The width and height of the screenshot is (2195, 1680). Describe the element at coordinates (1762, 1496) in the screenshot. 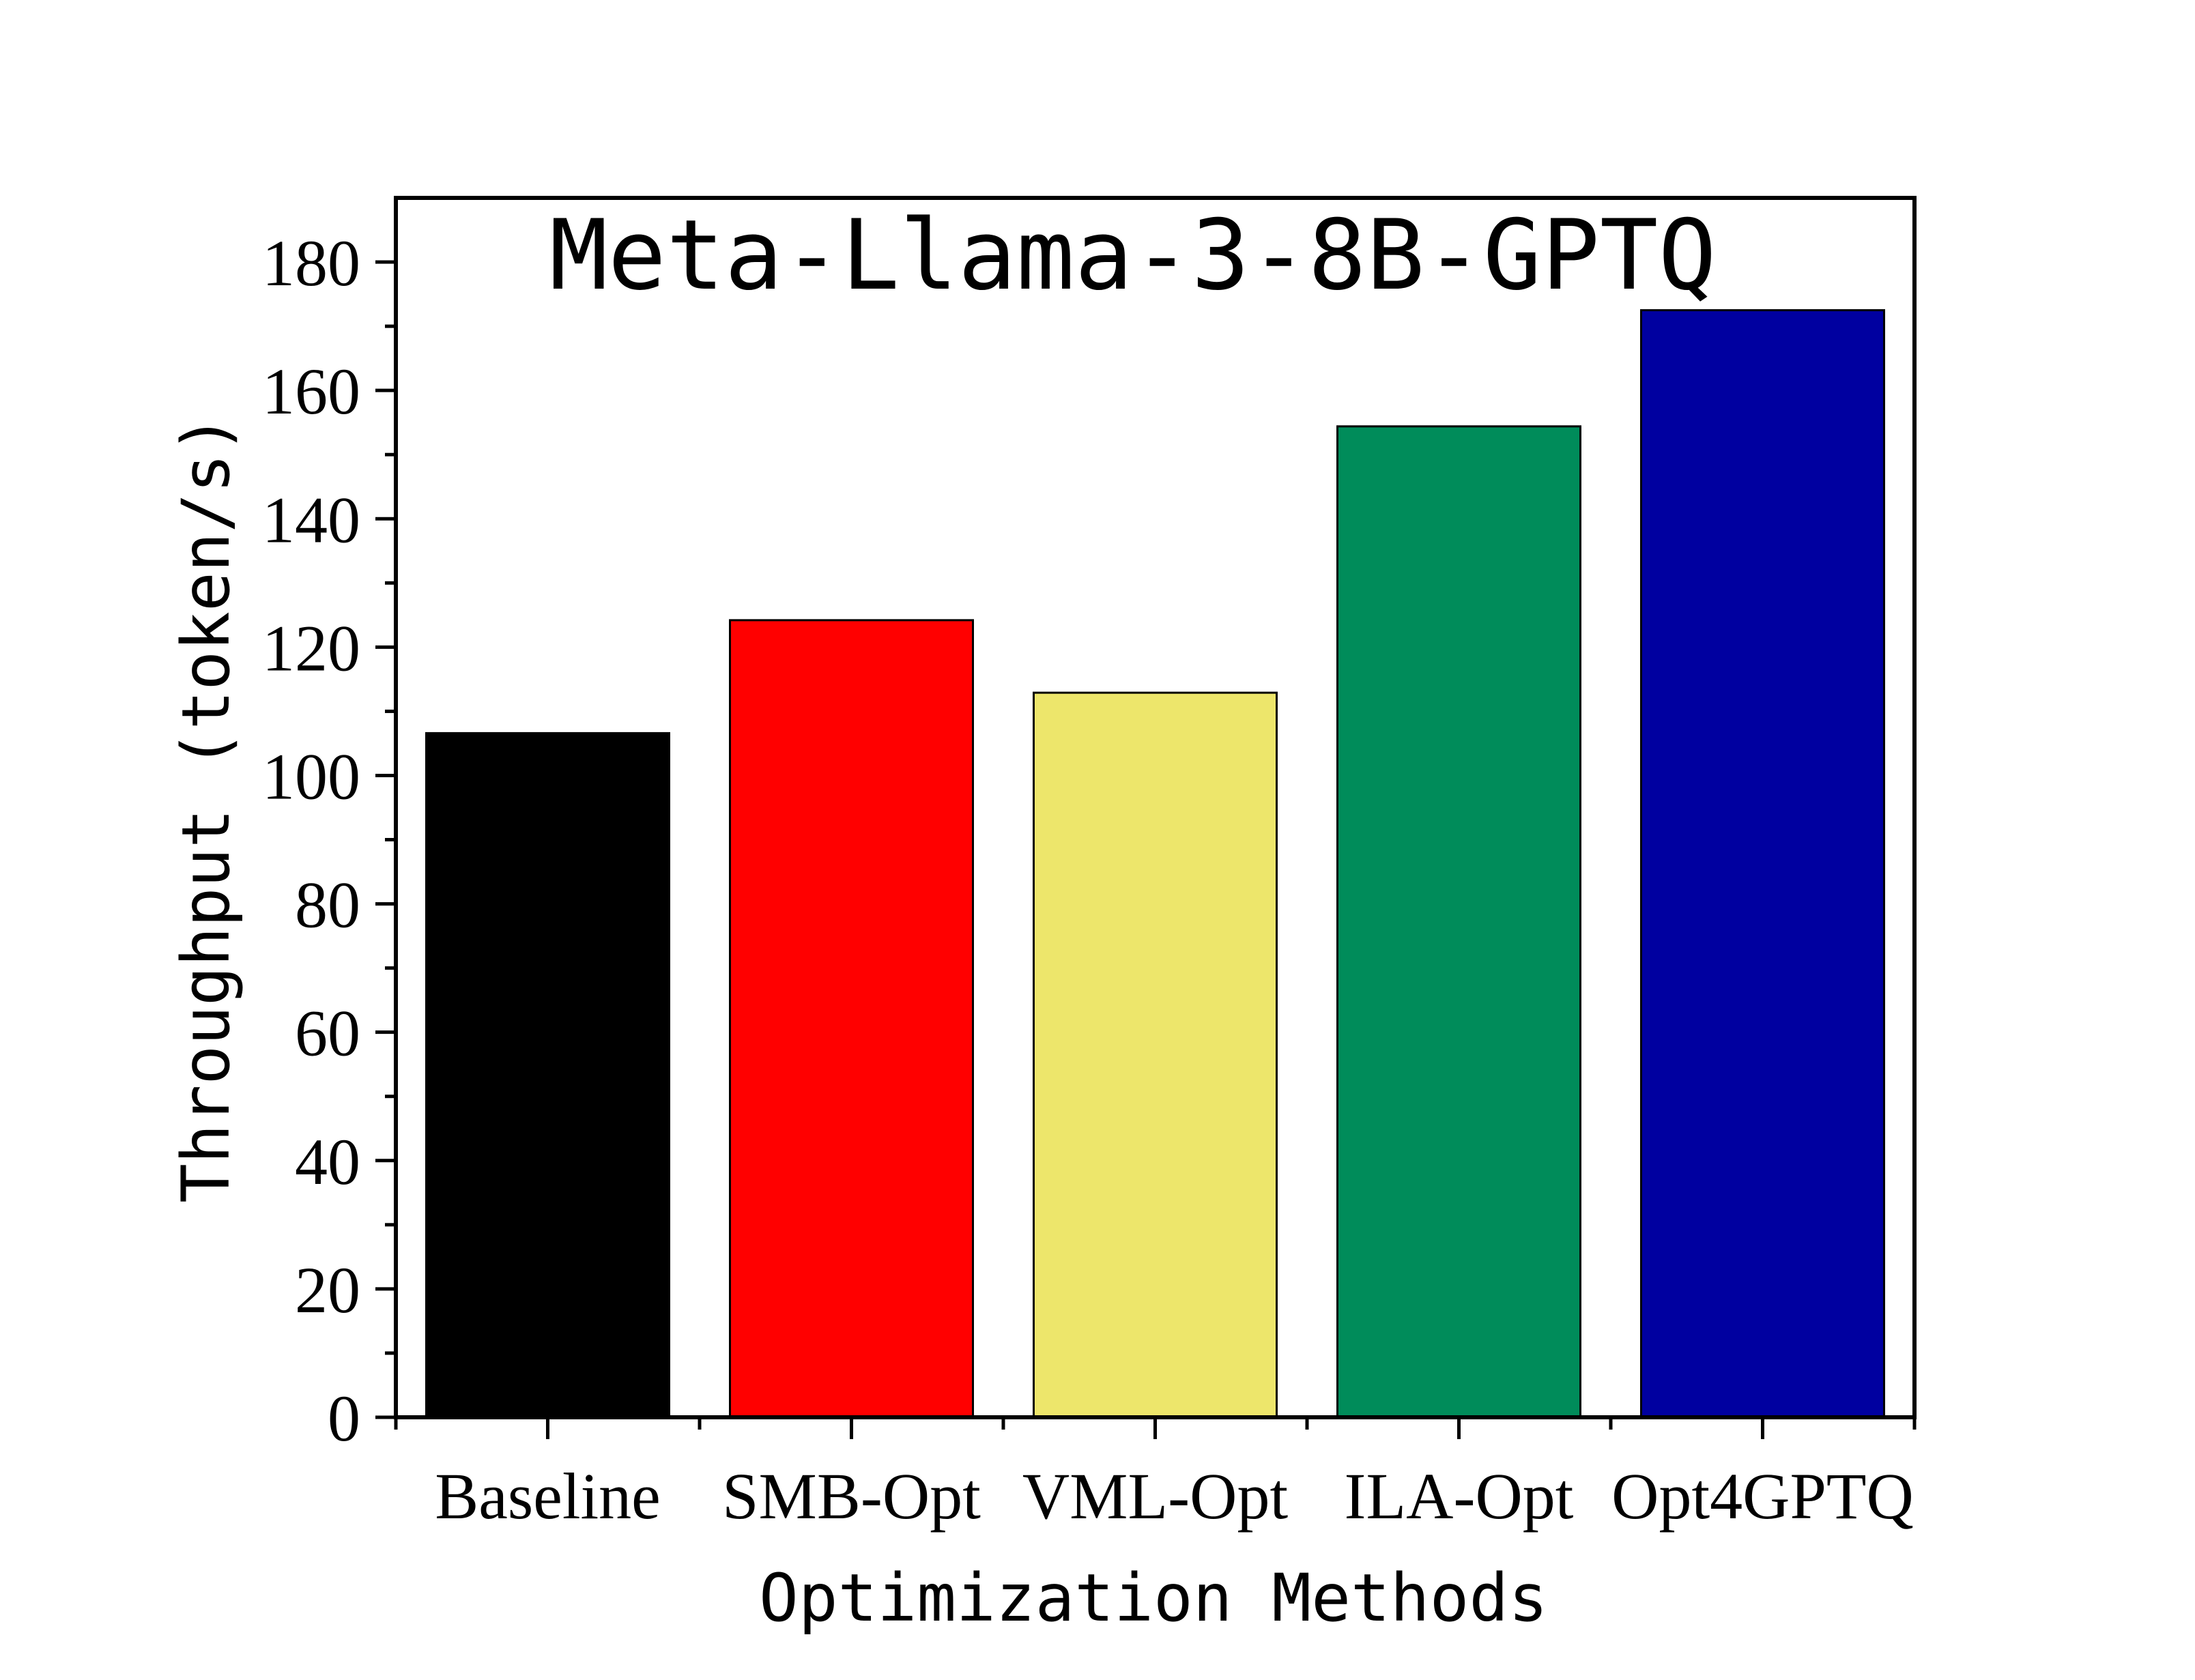

I see `x-tick-label: Opt4GPTQ` at that location.